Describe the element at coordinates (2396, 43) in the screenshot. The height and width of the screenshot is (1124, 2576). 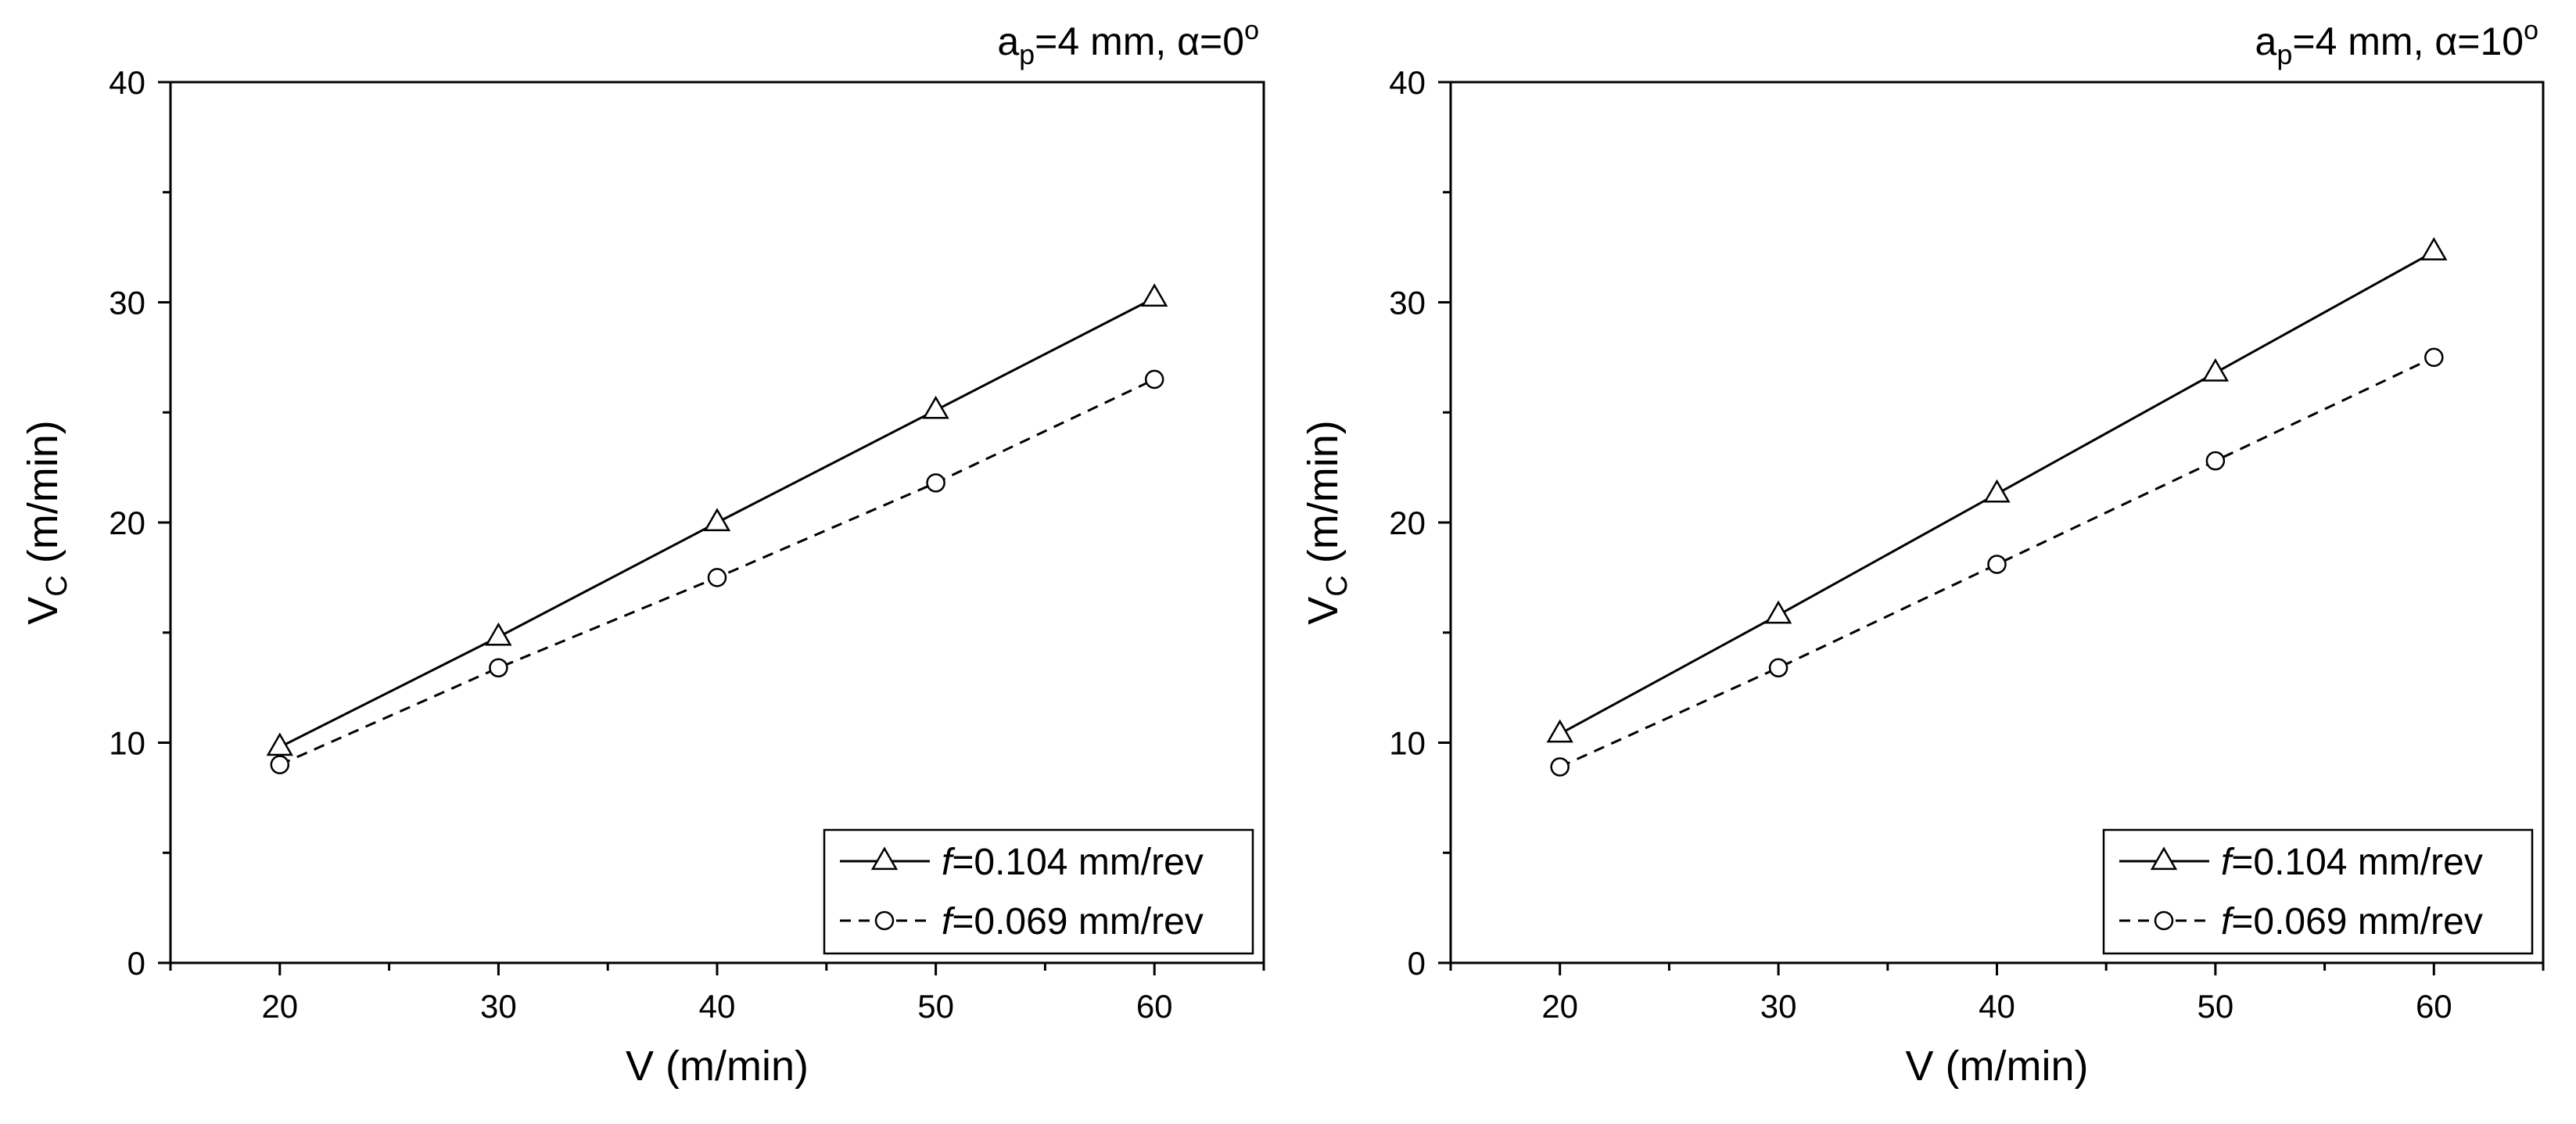
I see `chart-title: ap=4 mm, α=10o` at that location.